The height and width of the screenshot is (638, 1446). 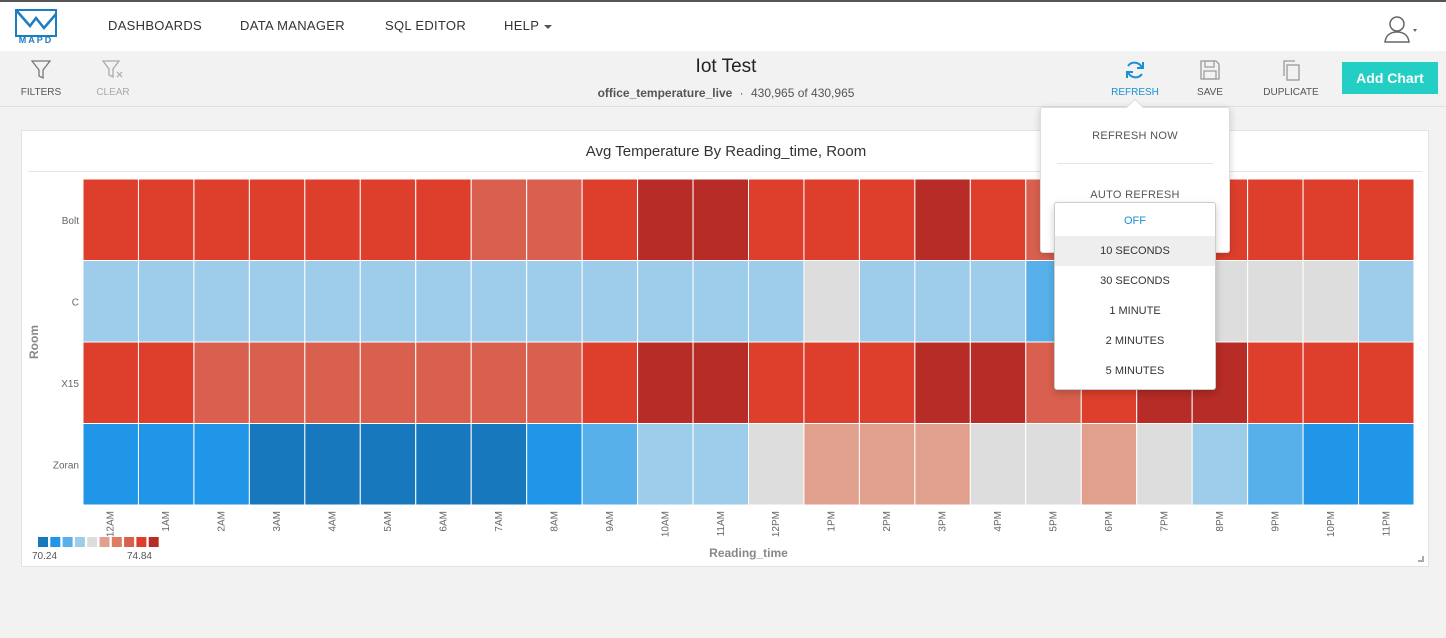 I want to click on add-chart-button: Add Chart, so click(x=1390, y=78).